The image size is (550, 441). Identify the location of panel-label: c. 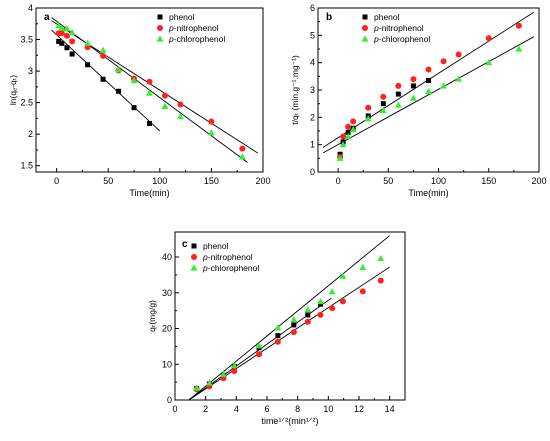
(185, 244).